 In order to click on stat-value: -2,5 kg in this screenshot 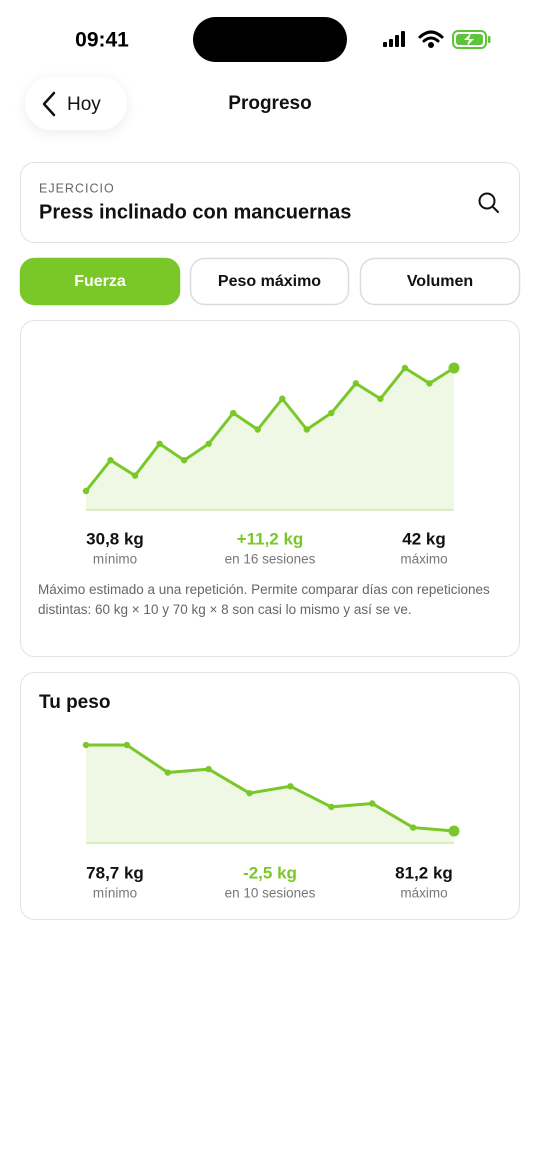, I will do `click(270, 872)`.